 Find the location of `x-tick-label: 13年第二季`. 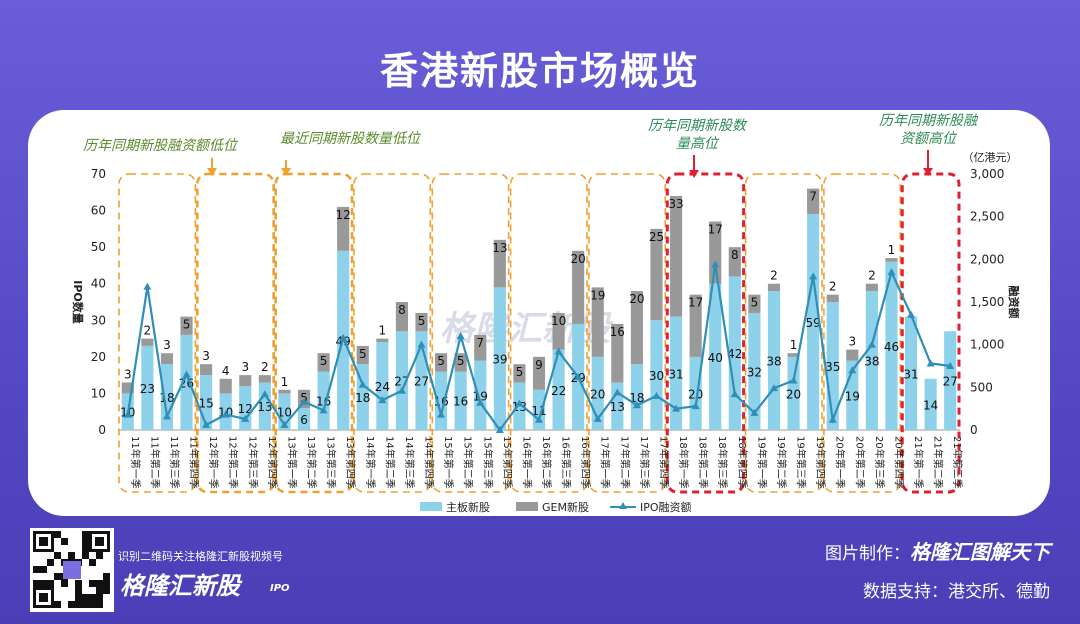

x-tick-label: 13年第二季 is located at coordinates (311, 462).